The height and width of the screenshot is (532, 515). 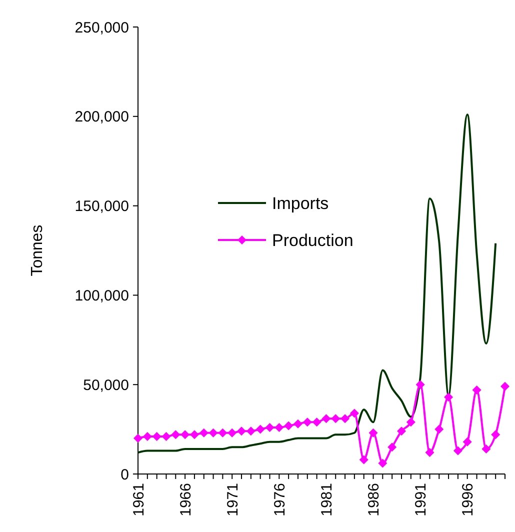 I want to click on x-tick-label: 1996, so click(x=468, y=499).